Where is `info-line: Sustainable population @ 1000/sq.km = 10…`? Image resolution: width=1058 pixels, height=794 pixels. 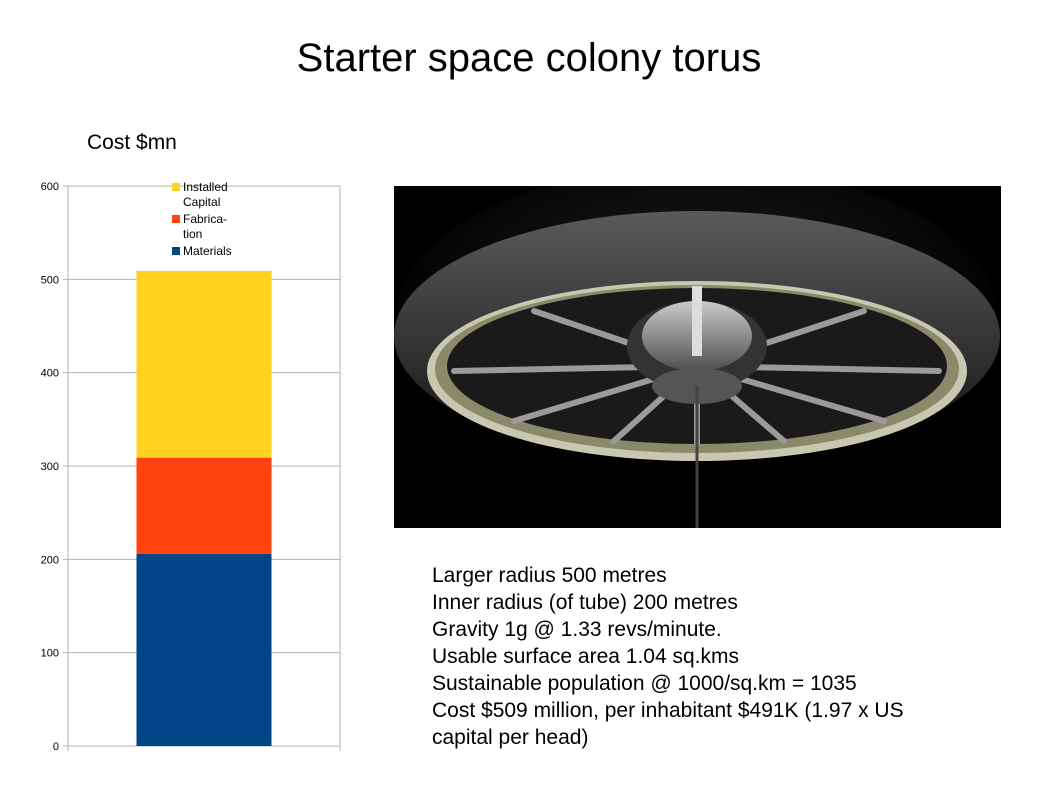 info-line: Sustainable population @ 1000/sq.km = 10… is located at coordinates (644, 683).